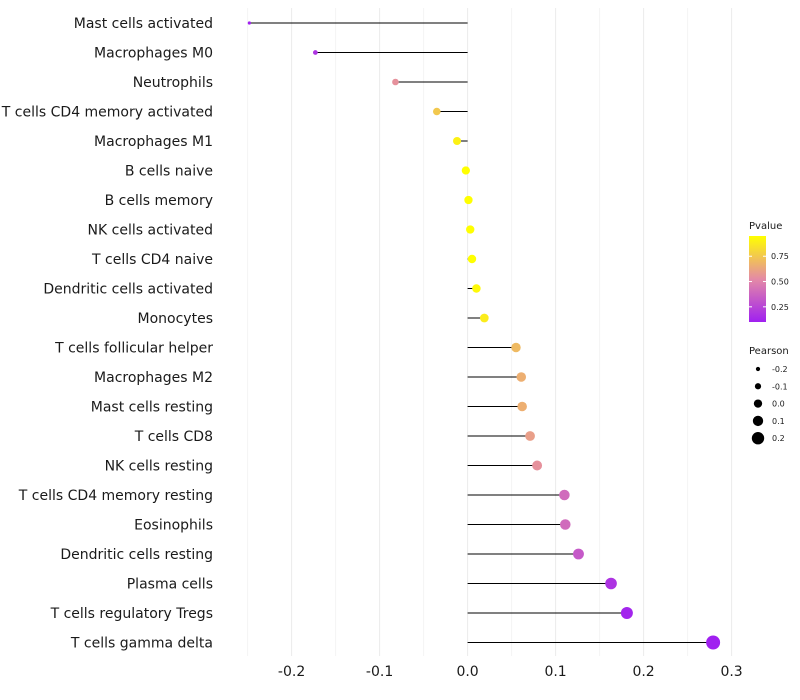 This screenshot has width=800, height=700. Describe the element at coordinates (467, 672) in the screenshot. I see `x-tick-label: 0.0` at that location.